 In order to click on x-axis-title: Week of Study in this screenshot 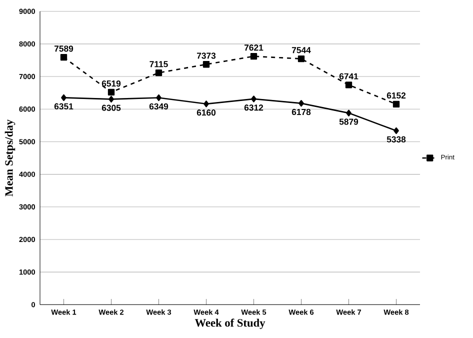, I will do `click(230, 324)`.